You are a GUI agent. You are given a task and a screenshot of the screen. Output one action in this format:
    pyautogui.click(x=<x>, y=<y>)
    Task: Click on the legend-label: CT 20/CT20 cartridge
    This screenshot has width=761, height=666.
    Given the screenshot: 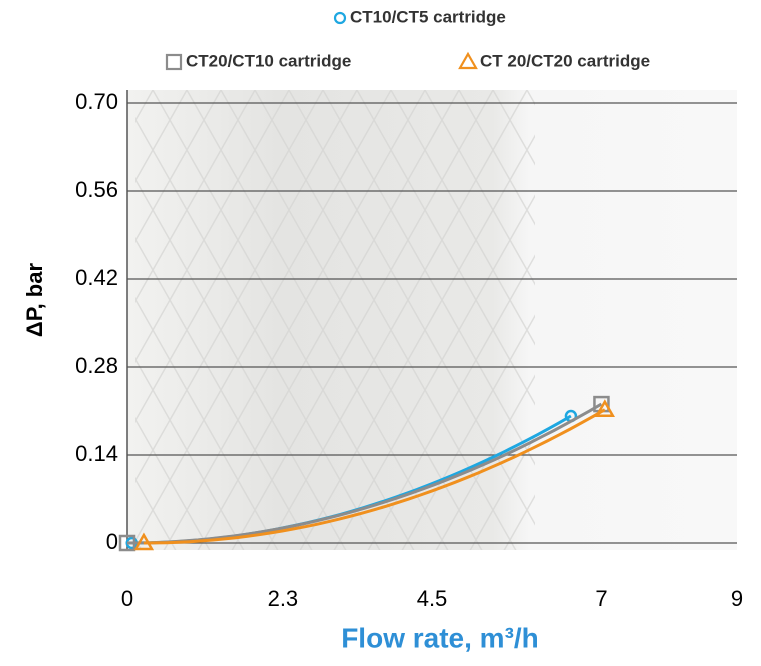 What is the action you would take?
    pyautogui.click(x=565, y=60)
    